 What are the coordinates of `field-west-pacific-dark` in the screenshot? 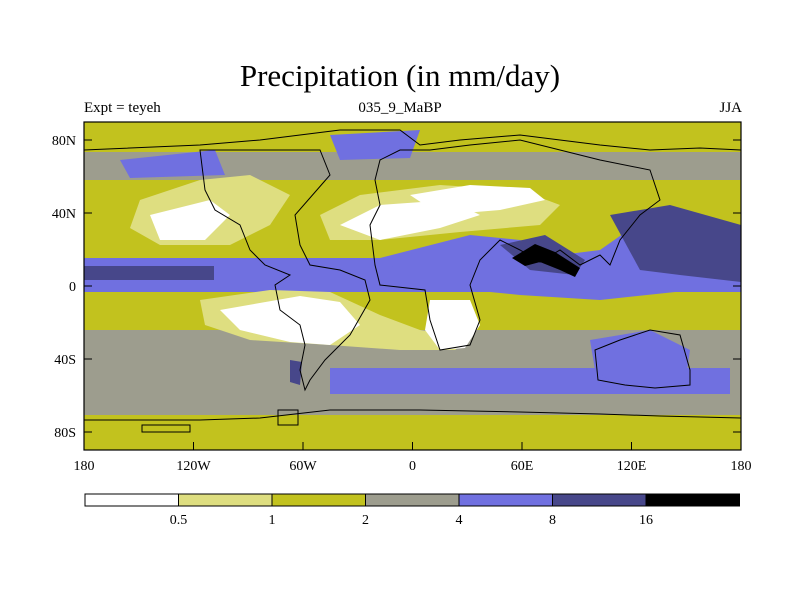 It's located at (675, 243).